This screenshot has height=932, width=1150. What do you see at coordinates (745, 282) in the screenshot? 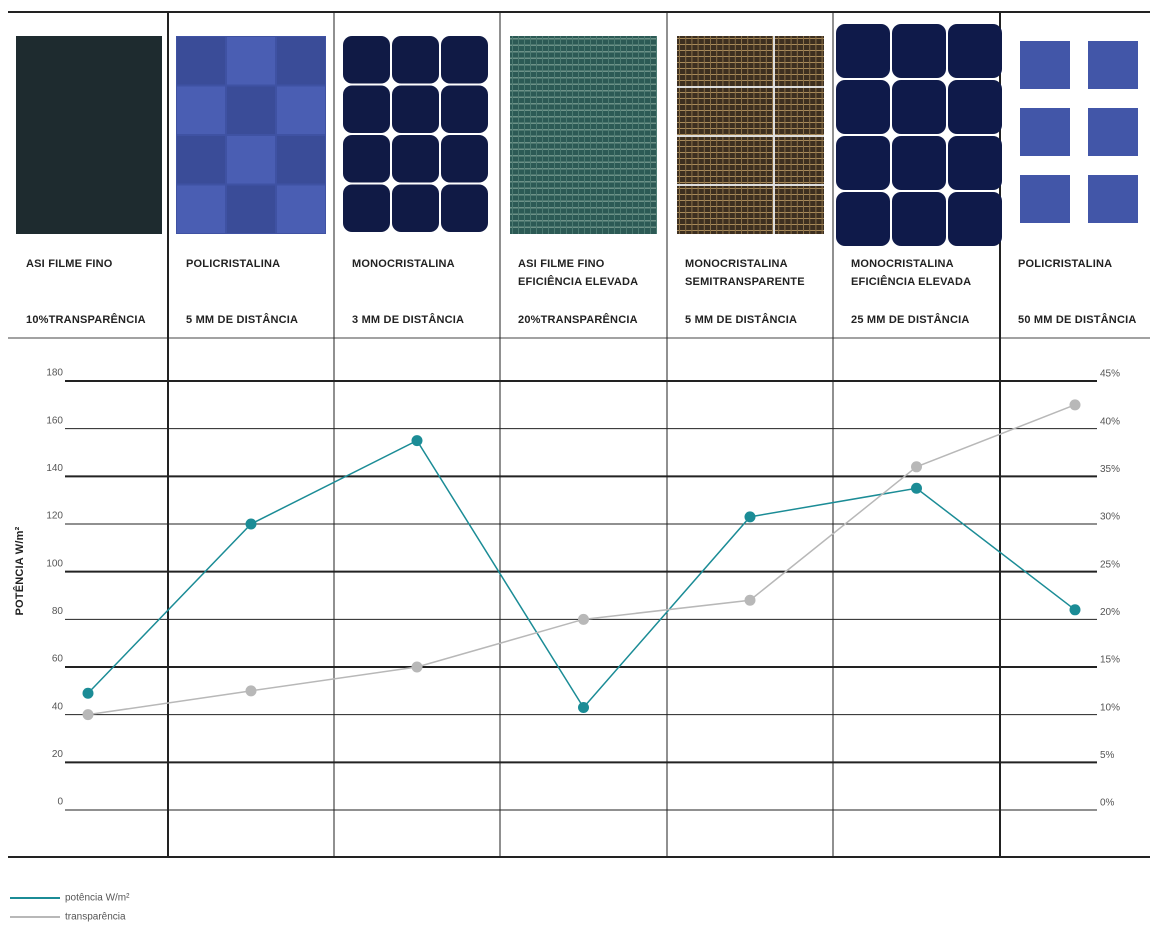
I see `panel-name: SEMITRANSPARENTE` at bounding box center [745, 282].